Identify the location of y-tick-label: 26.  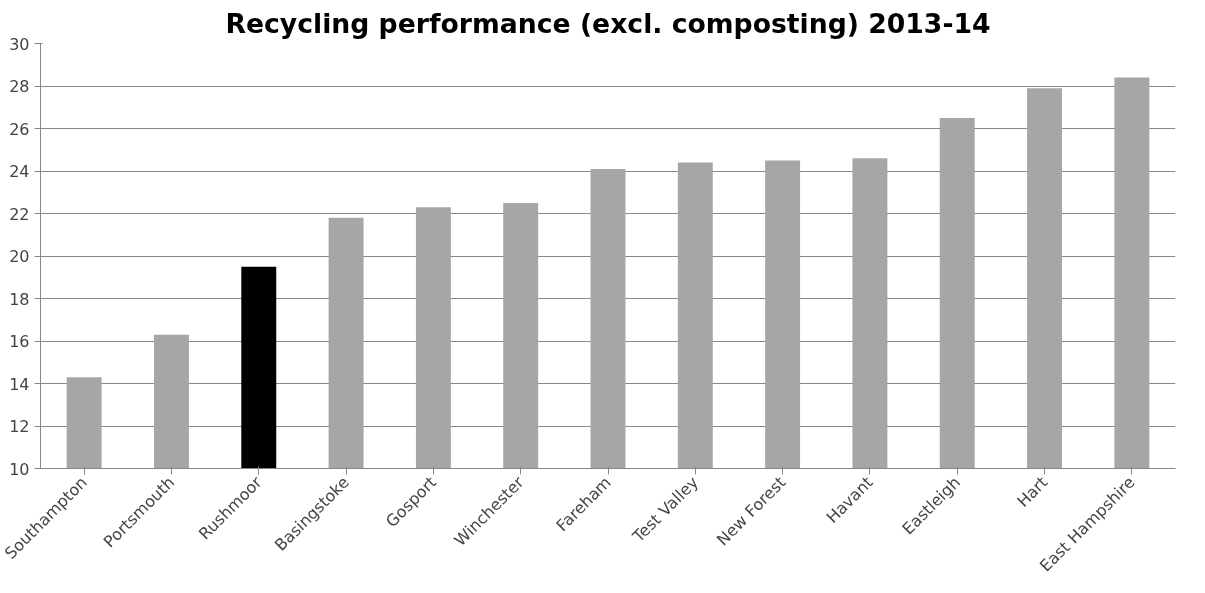
(19, 129).